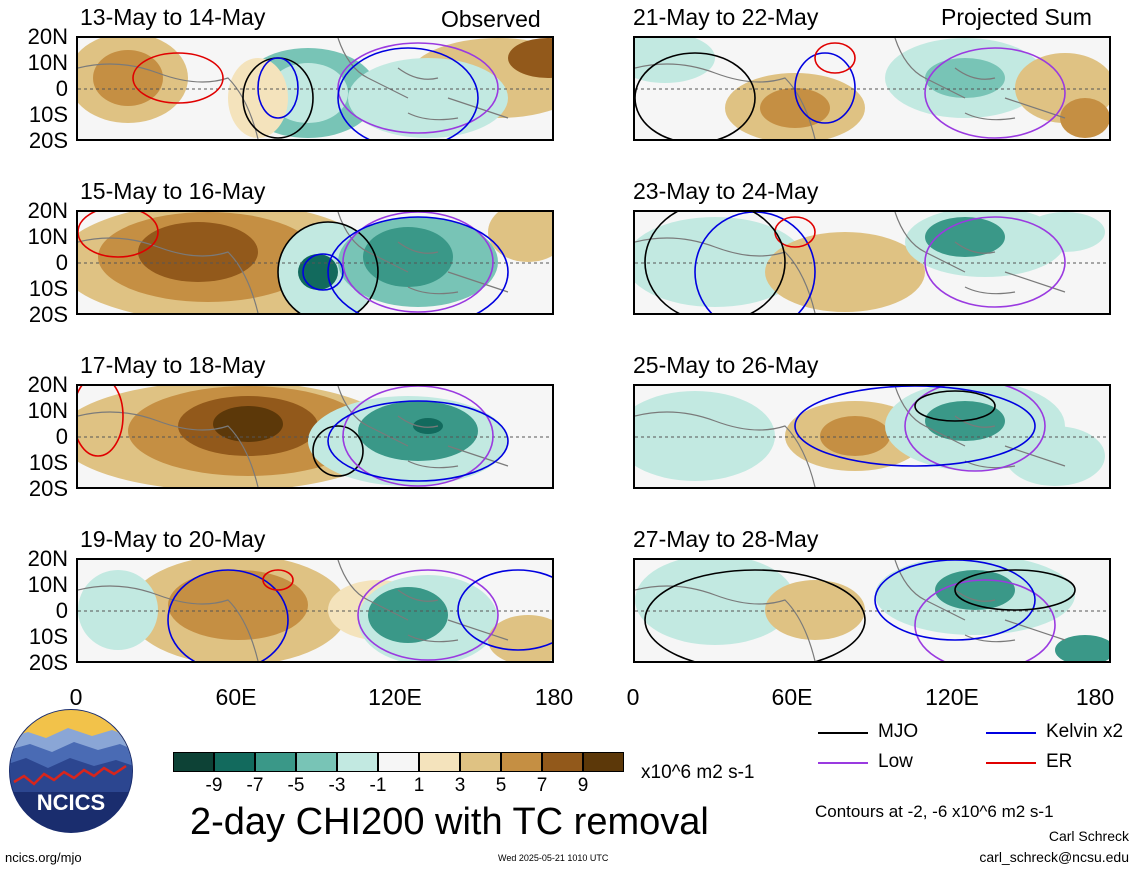  What do you see at coordinates (47, 584) in the screenshot?
I see `lat-tick-row4-10n: 10N` at bounding box center [47, 584].